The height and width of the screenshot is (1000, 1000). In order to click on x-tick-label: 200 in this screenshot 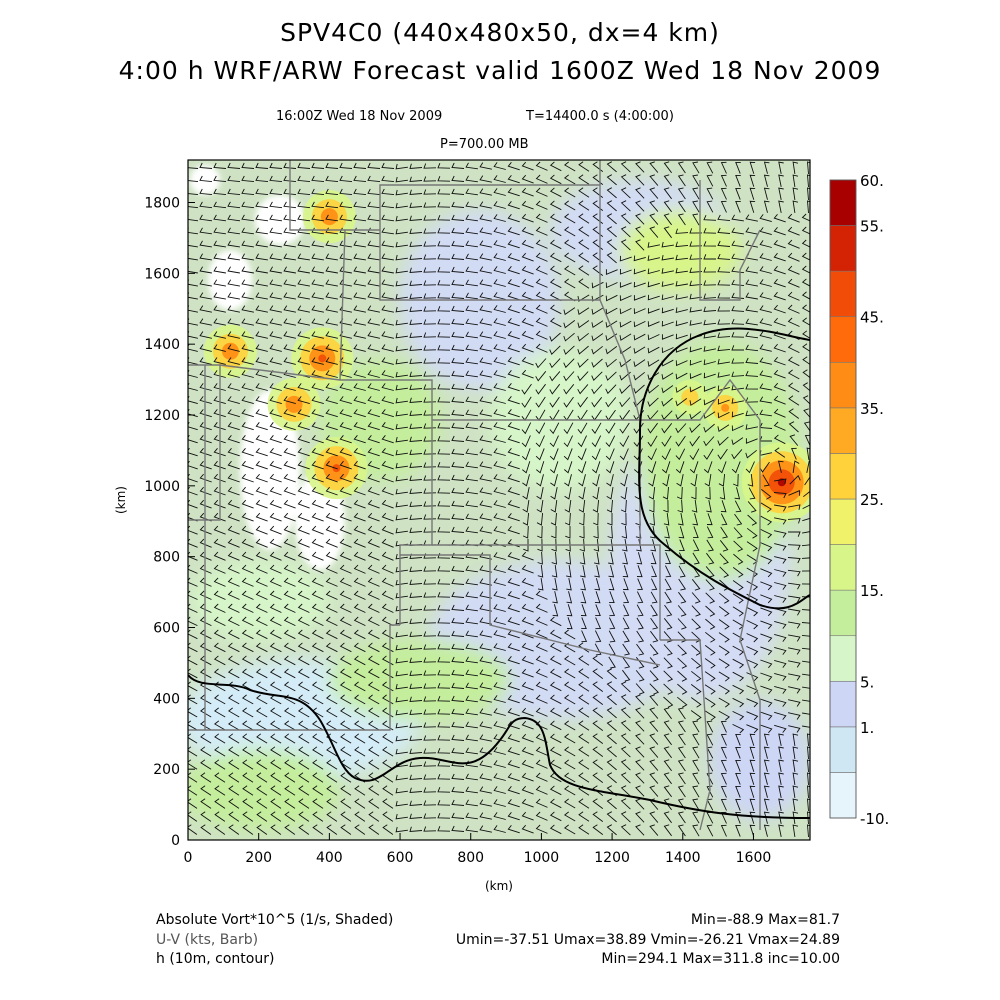, I will do `click(258, 858)`.